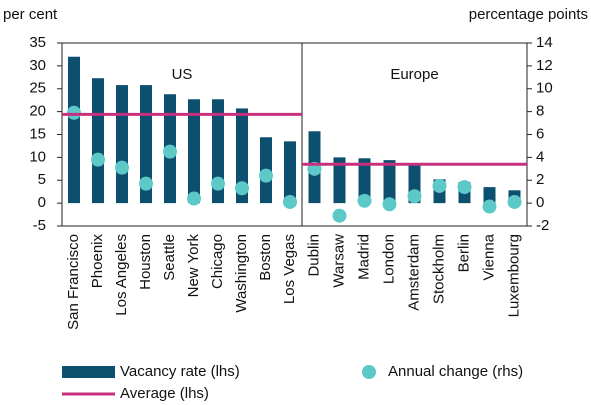  I want to click on x-tick-label: Luxembourg, so click(513, 275).